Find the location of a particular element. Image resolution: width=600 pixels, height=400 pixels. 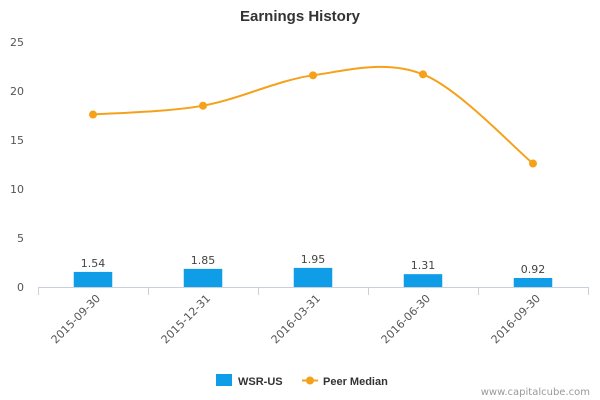

y-tick-label: 10 is located at coordinates (17, 189).